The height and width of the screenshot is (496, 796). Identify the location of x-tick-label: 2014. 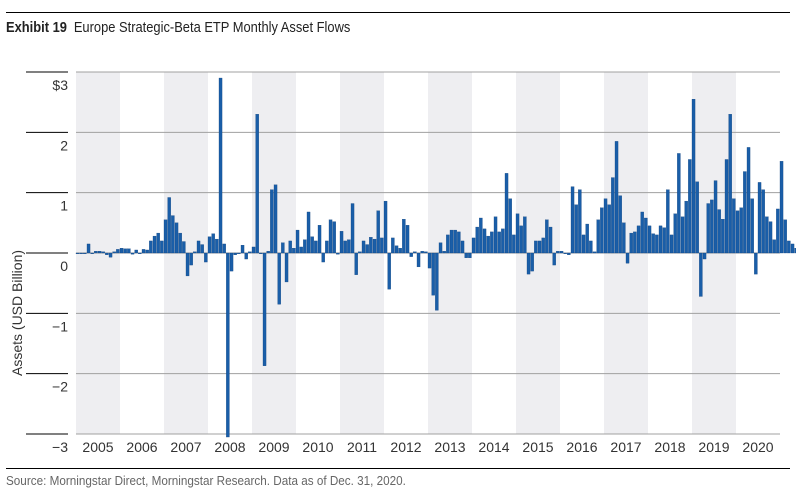
(493, 447).